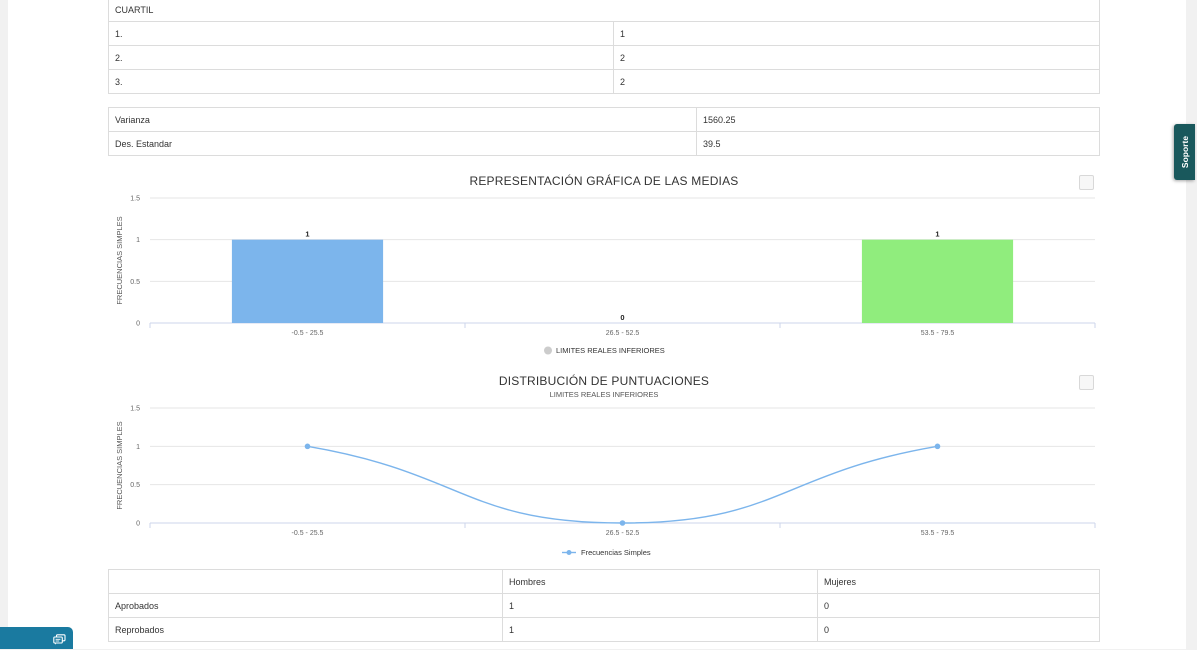 The height and width of the screenshot is (650, 1197). Describe the element at coordinates (856, 33) in the screenshot. I see `quartile-value: 1` at that location.